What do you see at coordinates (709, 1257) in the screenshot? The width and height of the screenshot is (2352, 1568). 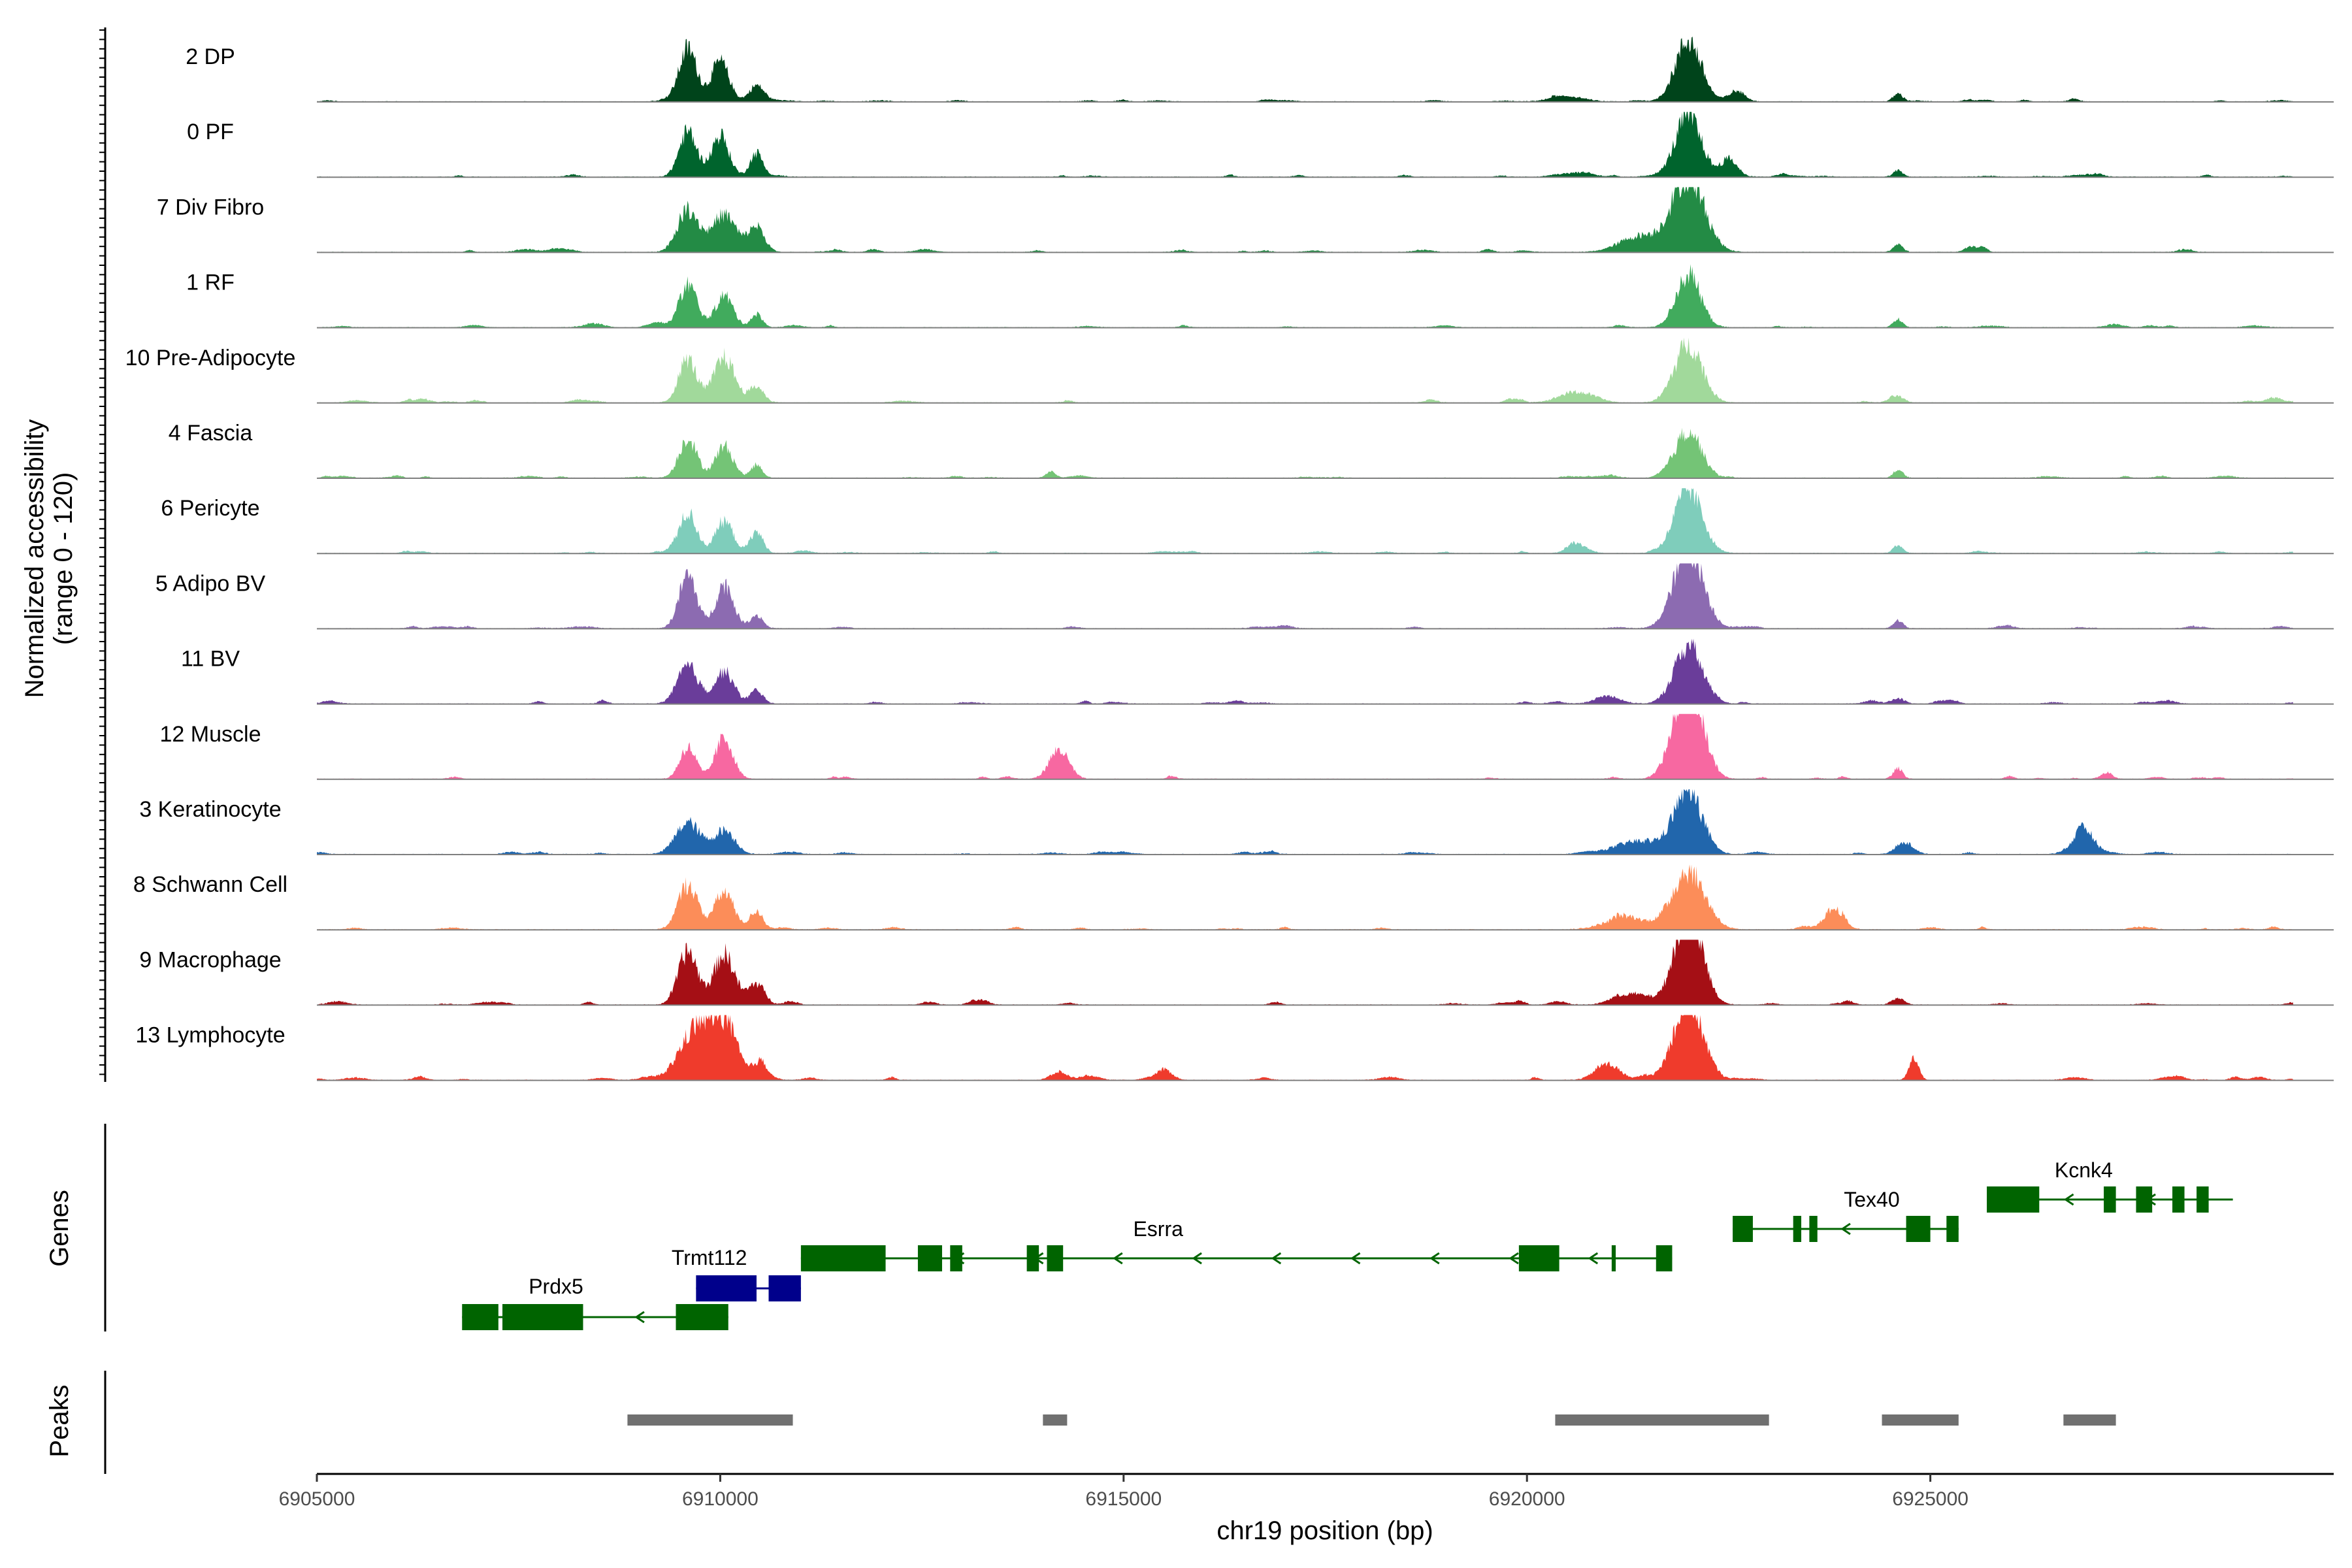 I see `gene-label: Trmt112` at bounding box center [709, 1257].